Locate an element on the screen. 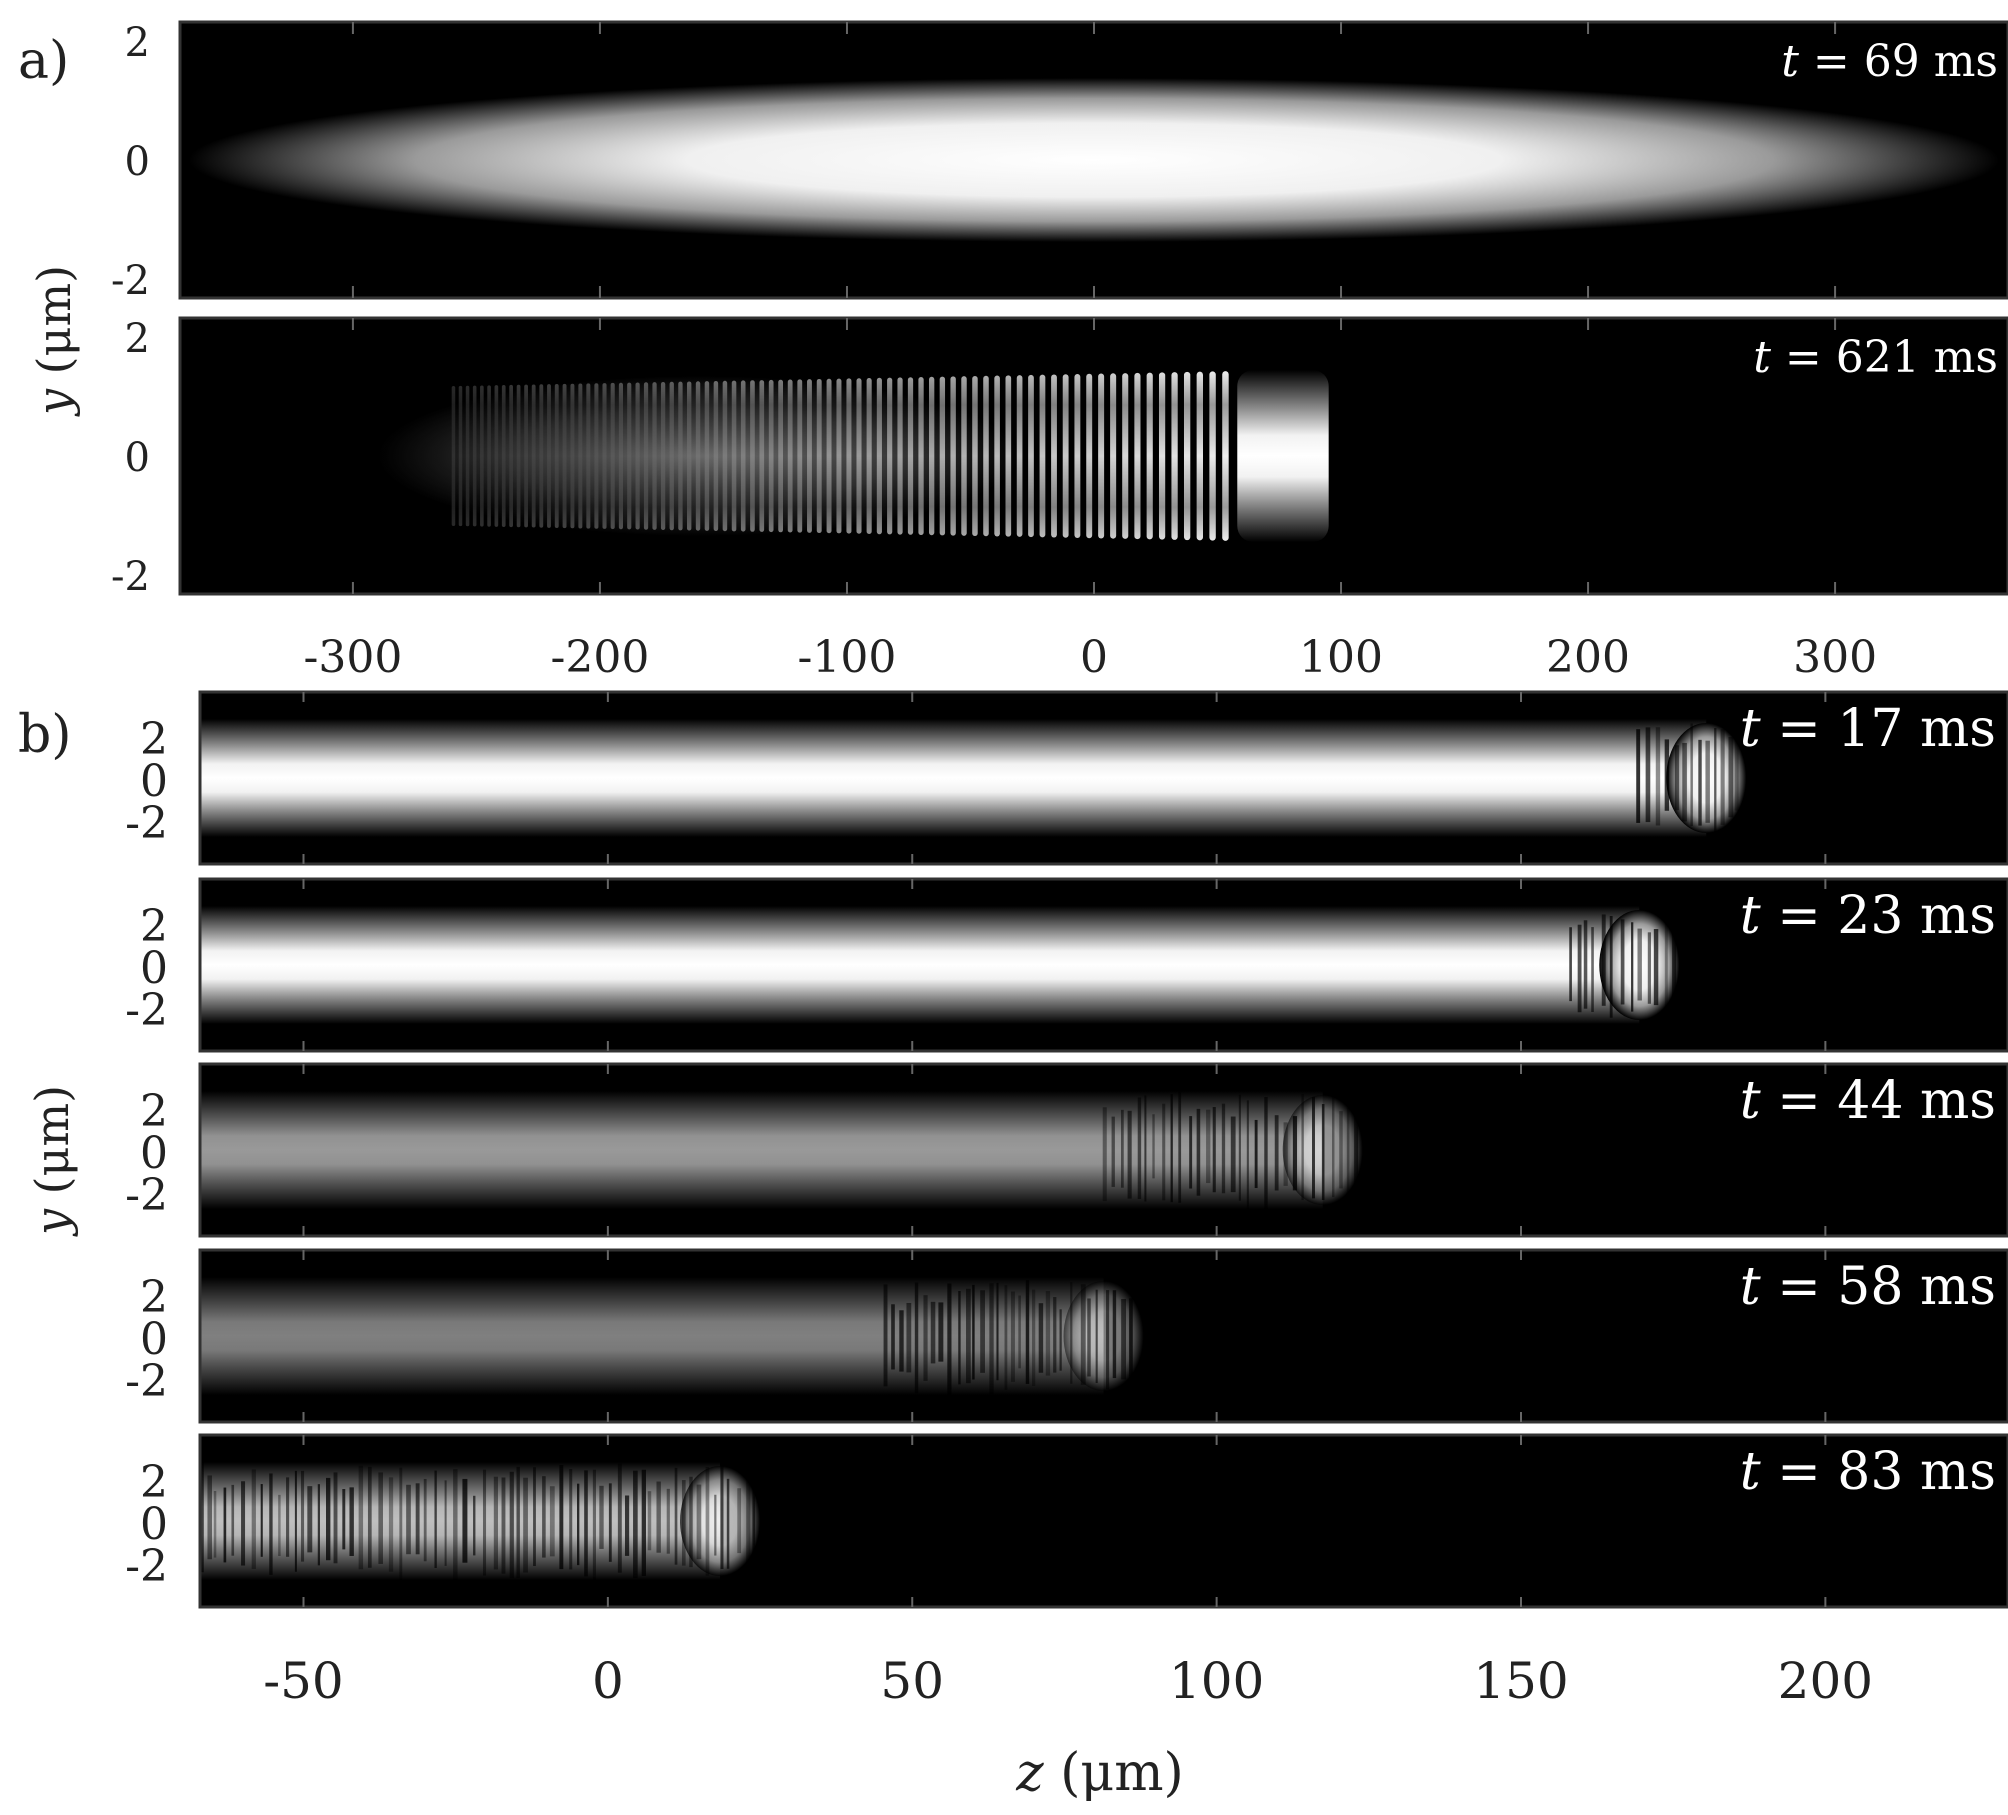  x-tick-label: 100 is located at coordinates (1341, 657).